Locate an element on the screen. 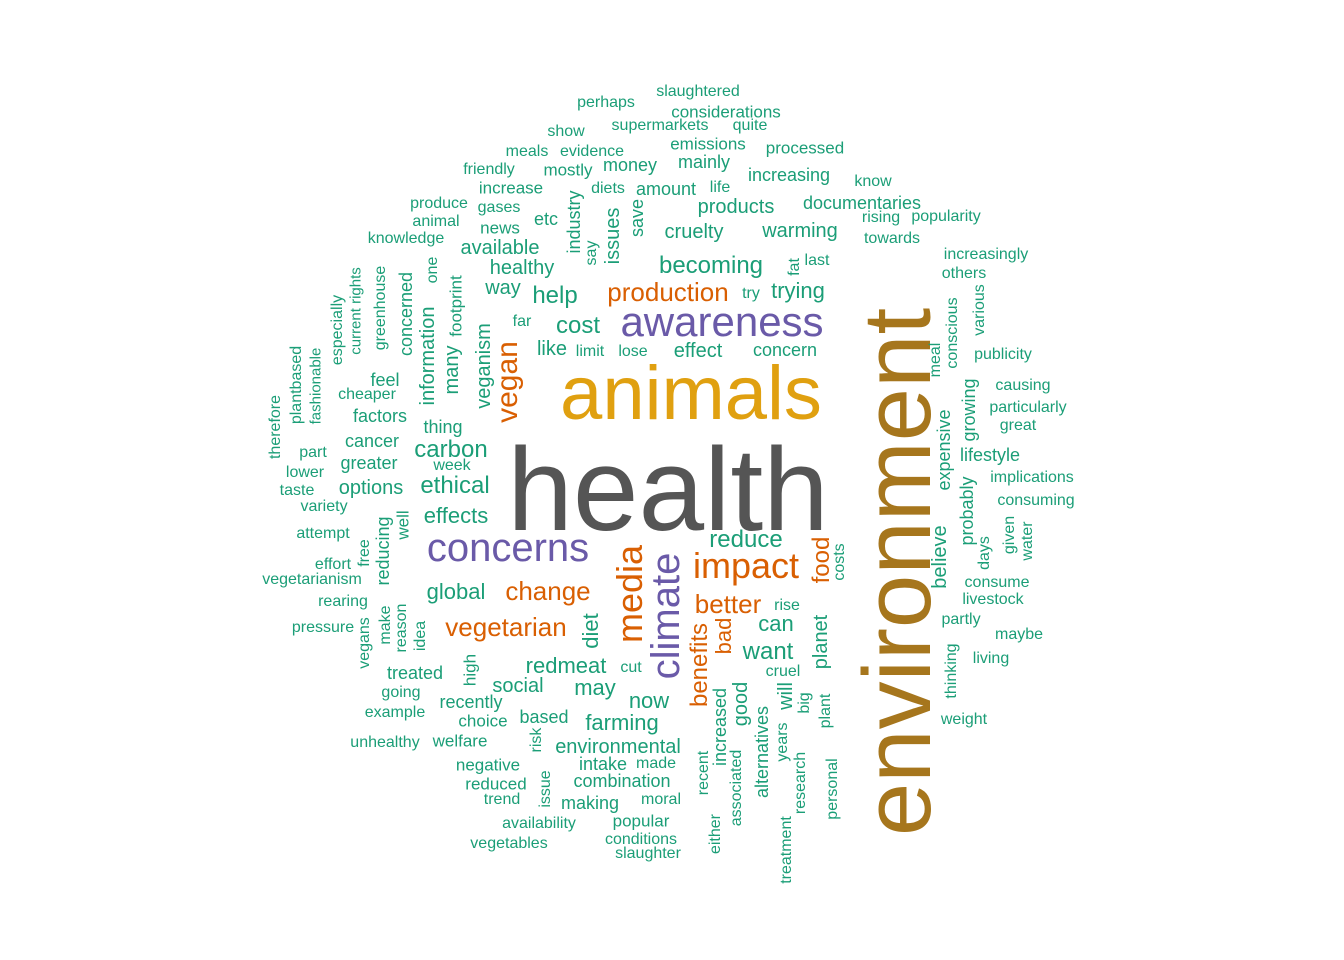  word-feel: feel is located at coordinates (385, 380).